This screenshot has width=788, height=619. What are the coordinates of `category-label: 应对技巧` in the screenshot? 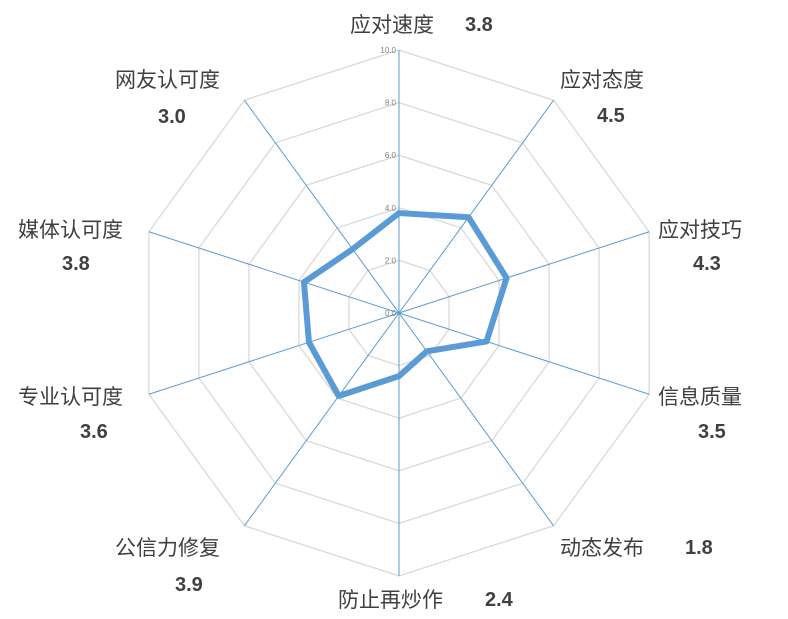 It's located at (700, 230).